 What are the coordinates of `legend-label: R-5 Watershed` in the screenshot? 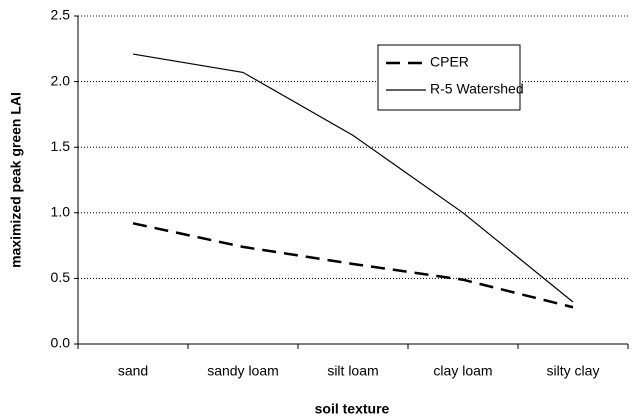 It's located at (477, 89).